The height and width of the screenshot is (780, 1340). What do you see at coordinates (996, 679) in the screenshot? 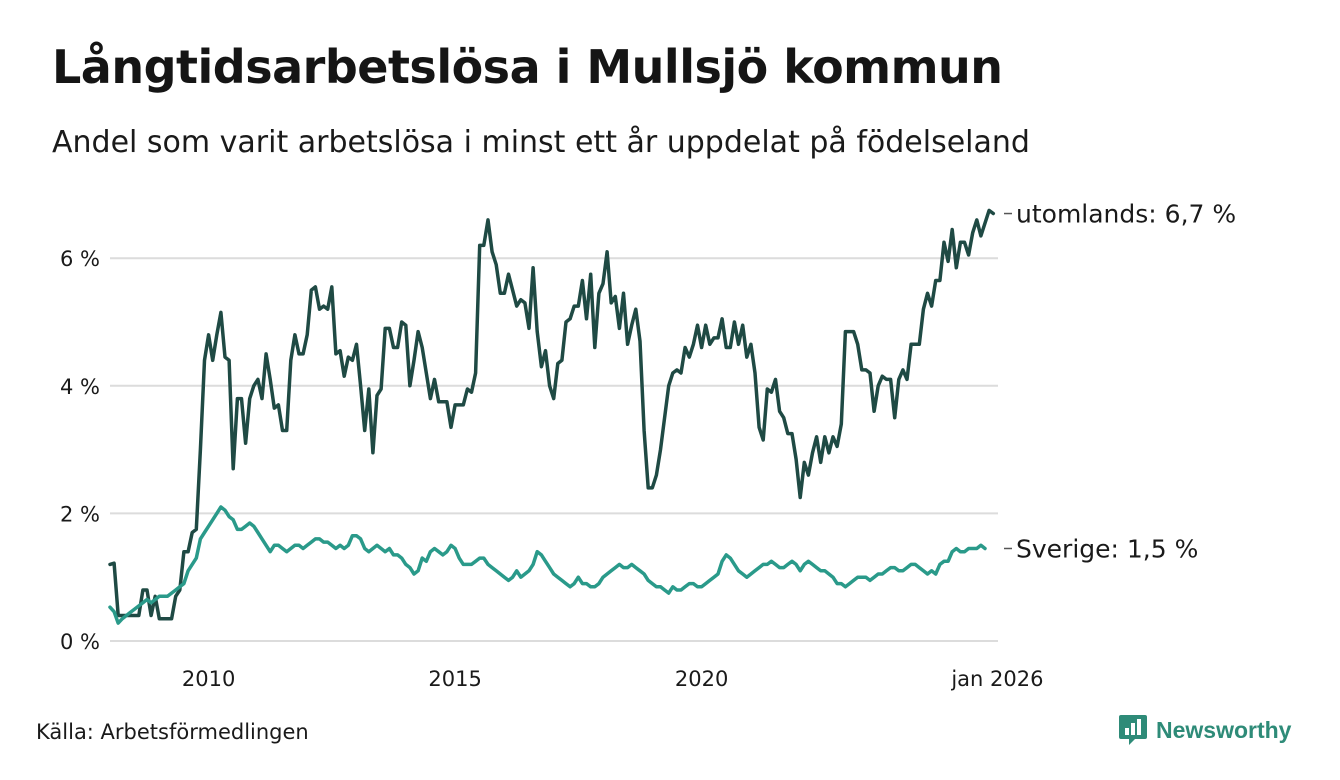
I see `x-tick-label: jan 2026` at bounding box center [996, 679].